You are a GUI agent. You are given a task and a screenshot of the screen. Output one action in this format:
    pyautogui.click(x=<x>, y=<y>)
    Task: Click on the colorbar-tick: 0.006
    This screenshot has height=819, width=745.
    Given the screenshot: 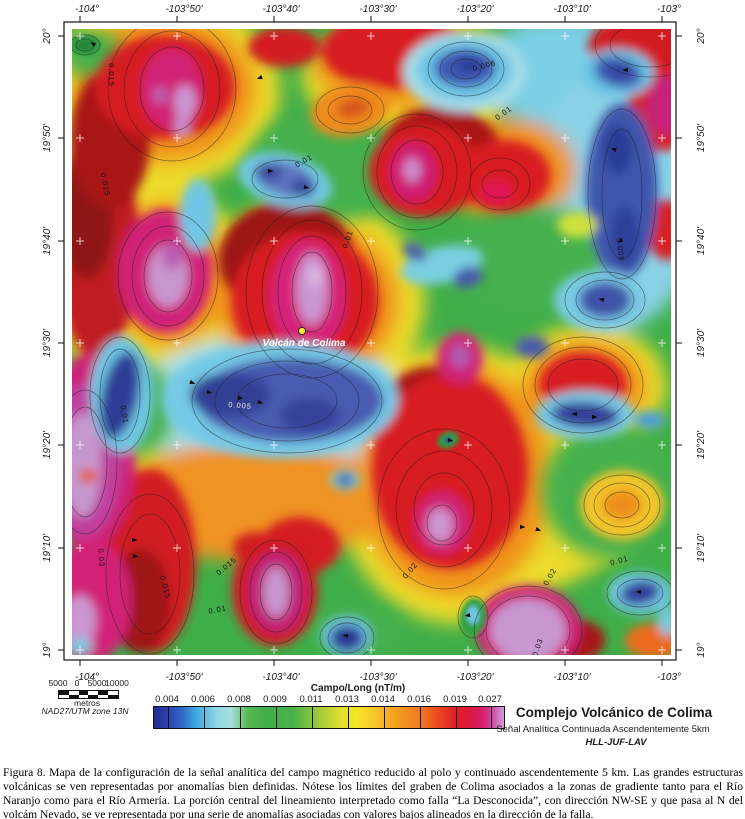 What is the action you would take?
    pyautogui.click(x=203, y=699)
    